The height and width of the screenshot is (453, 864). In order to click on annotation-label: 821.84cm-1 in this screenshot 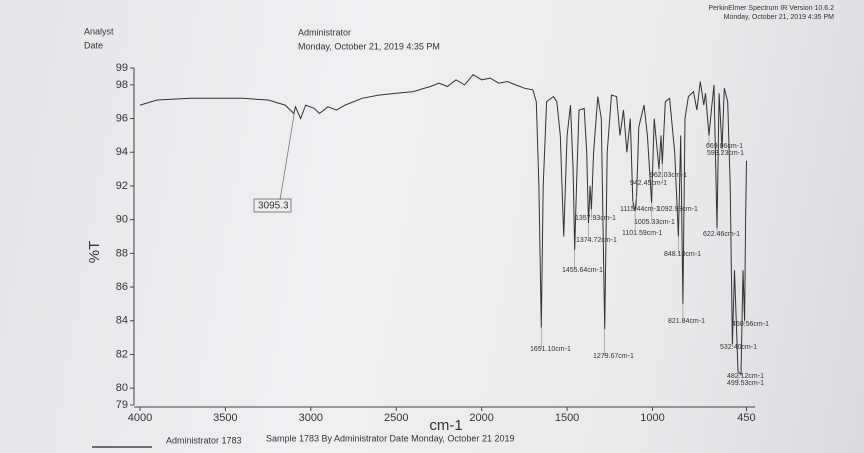, I will do `click(686, 321)`.